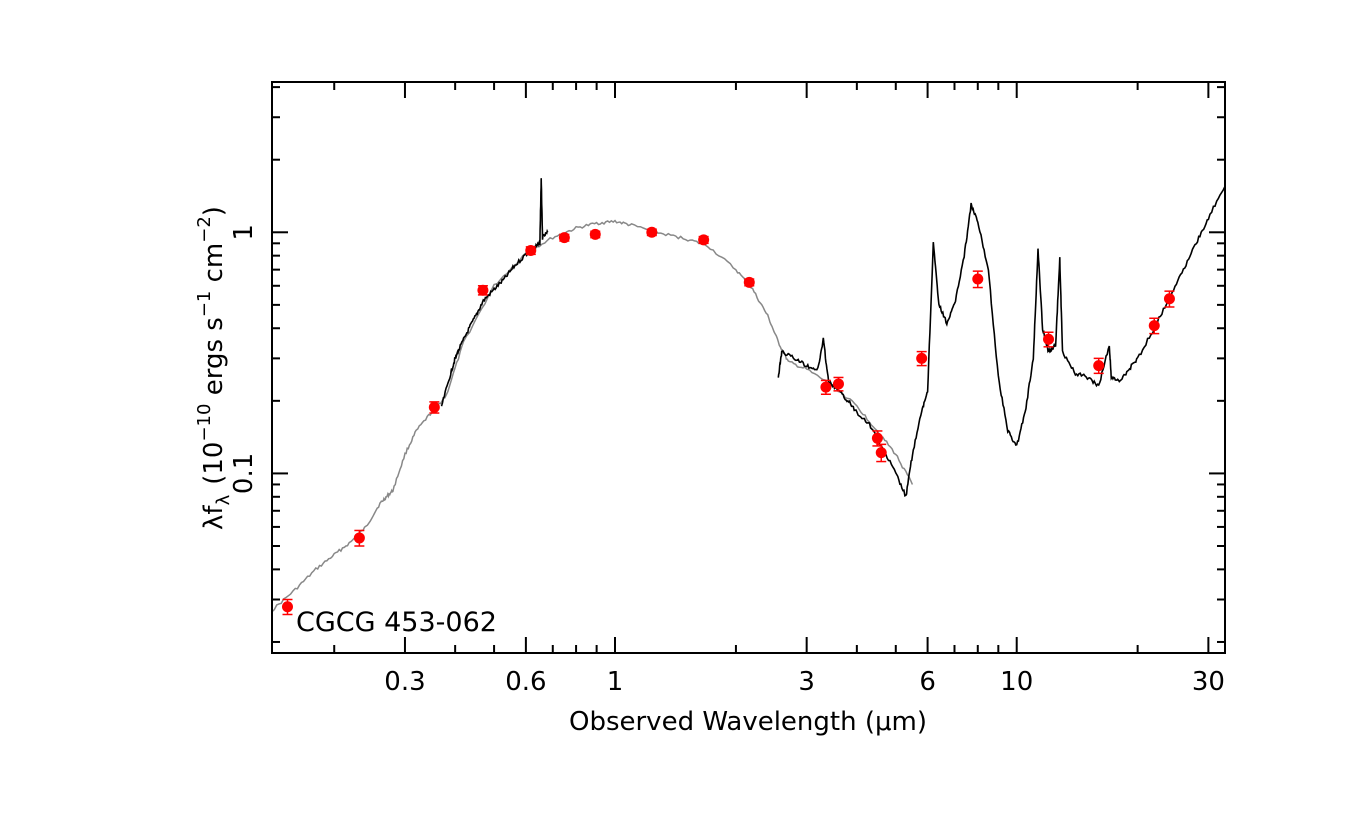 The height and width of the screenshot is (821, 1361). I want to click on ir-spectrum-line, so click(1001, 342).